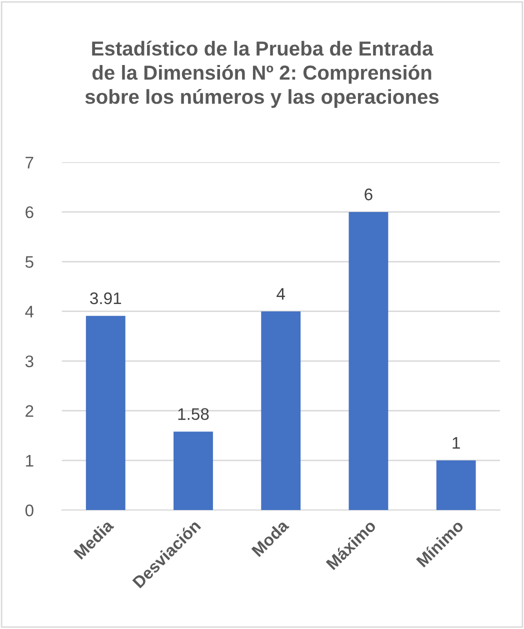  Describe the element at coordinates (30, 162) in the screenshot. I see `y-tick-label: 7` at that location.